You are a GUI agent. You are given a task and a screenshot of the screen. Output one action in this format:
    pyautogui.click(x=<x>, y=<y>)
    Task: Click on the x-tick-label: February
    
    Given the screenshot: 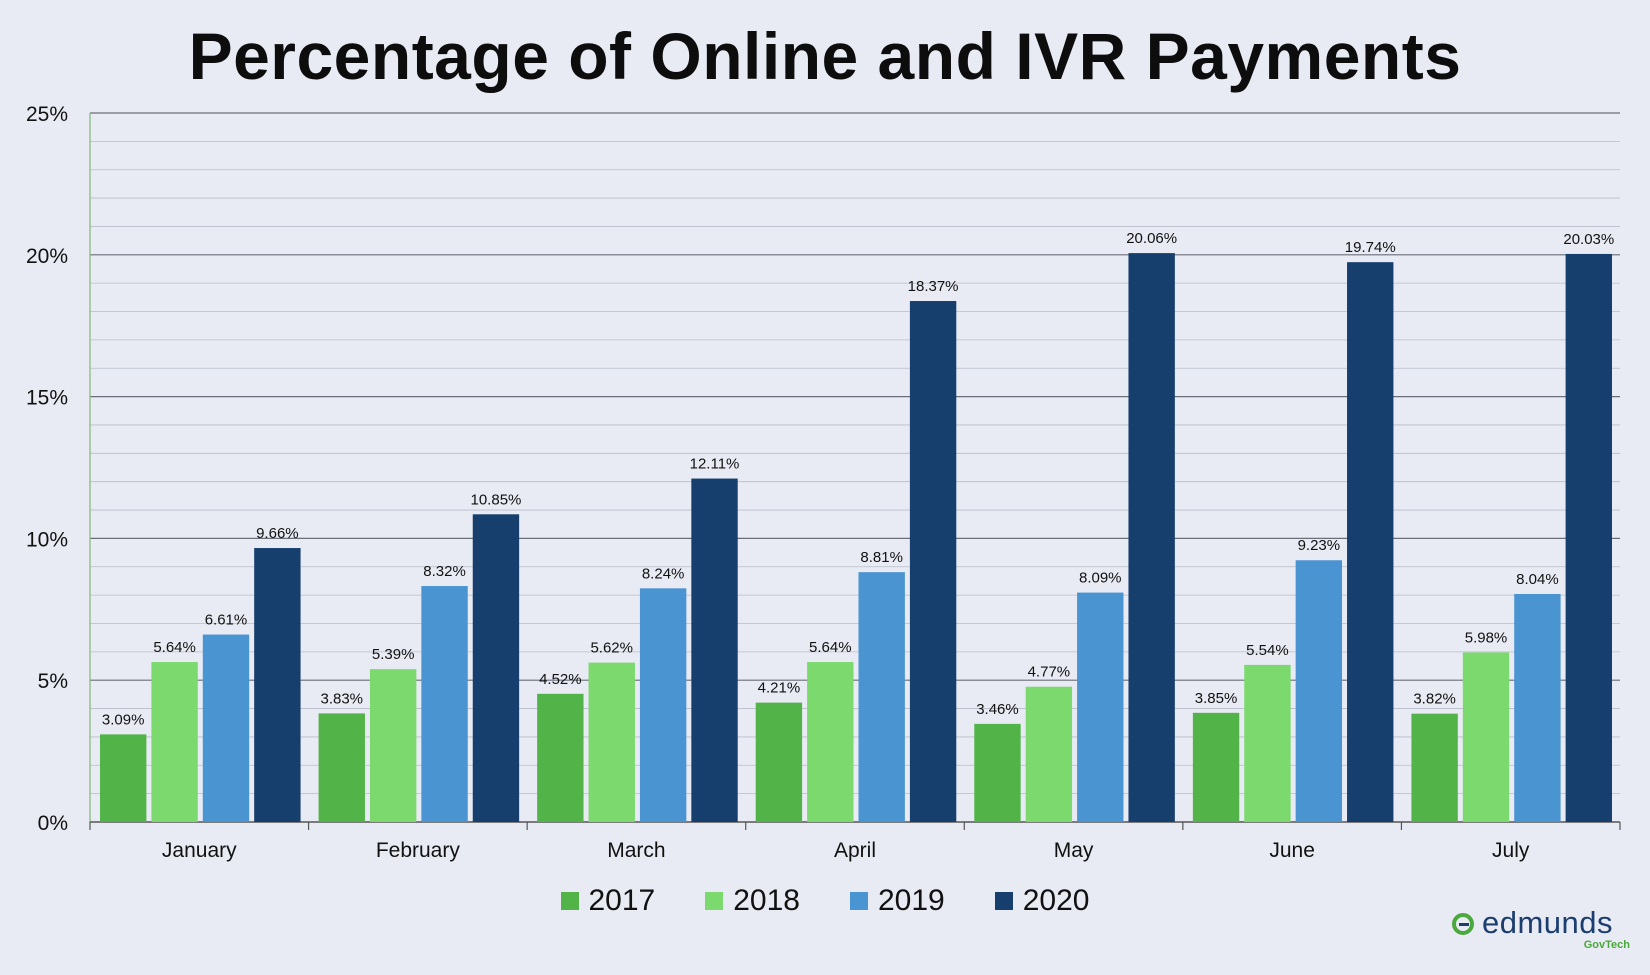 What is the action you would take?
    pyautogui.click(x=418, y=850)
    